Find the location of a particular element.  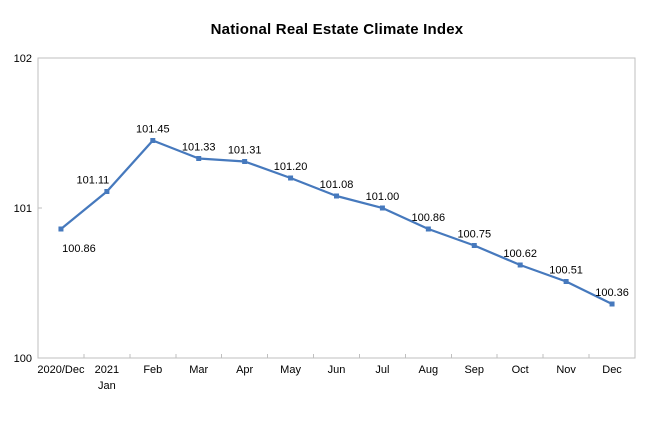

x-axis-tick-label: Nov is located at coordinates (566, 370).